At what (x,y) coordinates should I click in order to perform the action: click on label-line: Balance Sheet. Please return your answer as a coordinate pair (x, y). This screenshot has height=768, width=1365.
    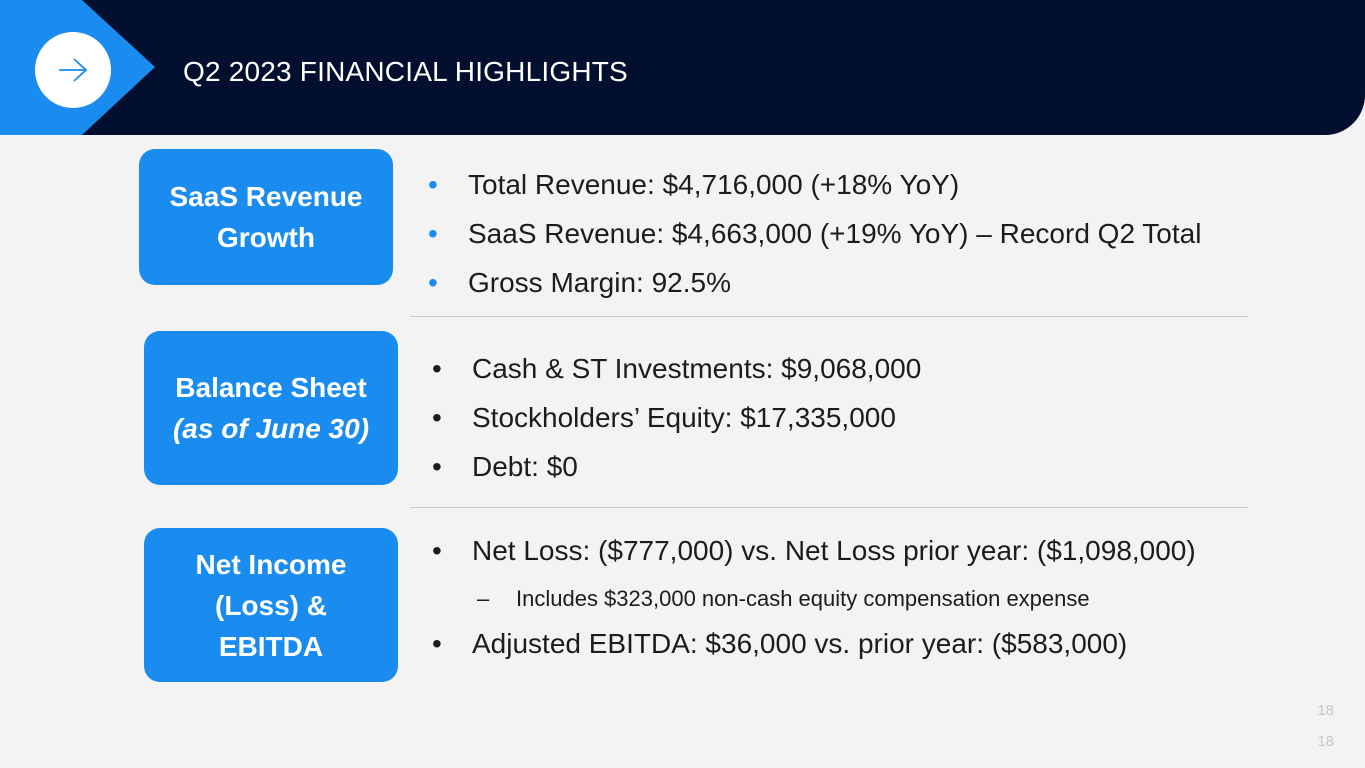
    Looking at the image, I should click on (271, 387).